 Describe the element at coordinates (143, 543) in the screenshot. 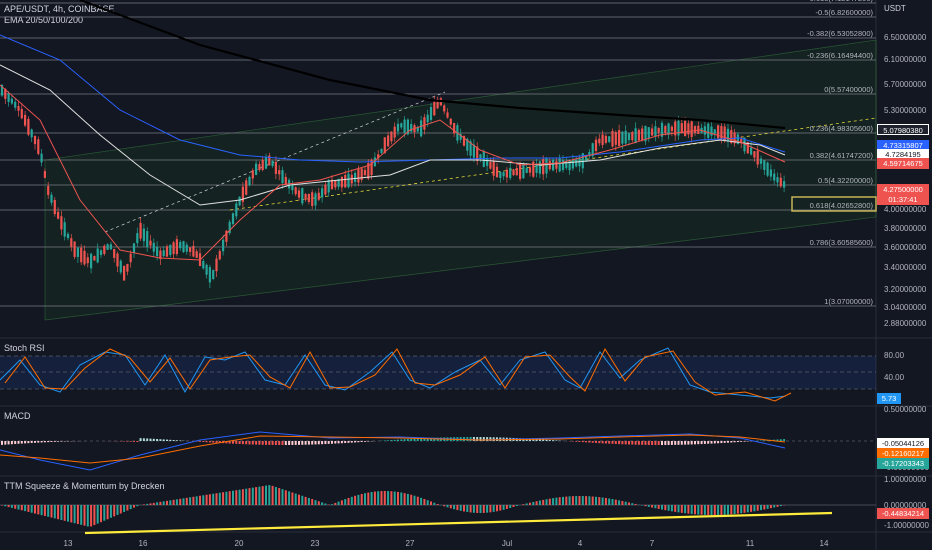

I see `time-axis-label: 16` at that location.